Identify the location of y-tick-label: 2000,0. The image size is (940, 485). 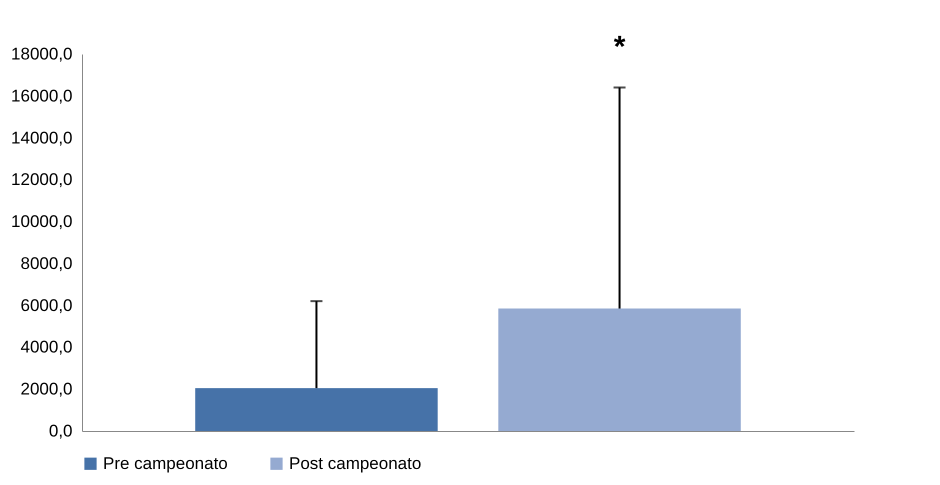
(46, 389).